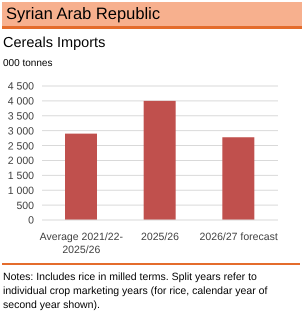 The image size is (302, 331). Describe the element at coordinates (21, 102) in the screenshot. I see `y-tick-label: 4 000` at that location.